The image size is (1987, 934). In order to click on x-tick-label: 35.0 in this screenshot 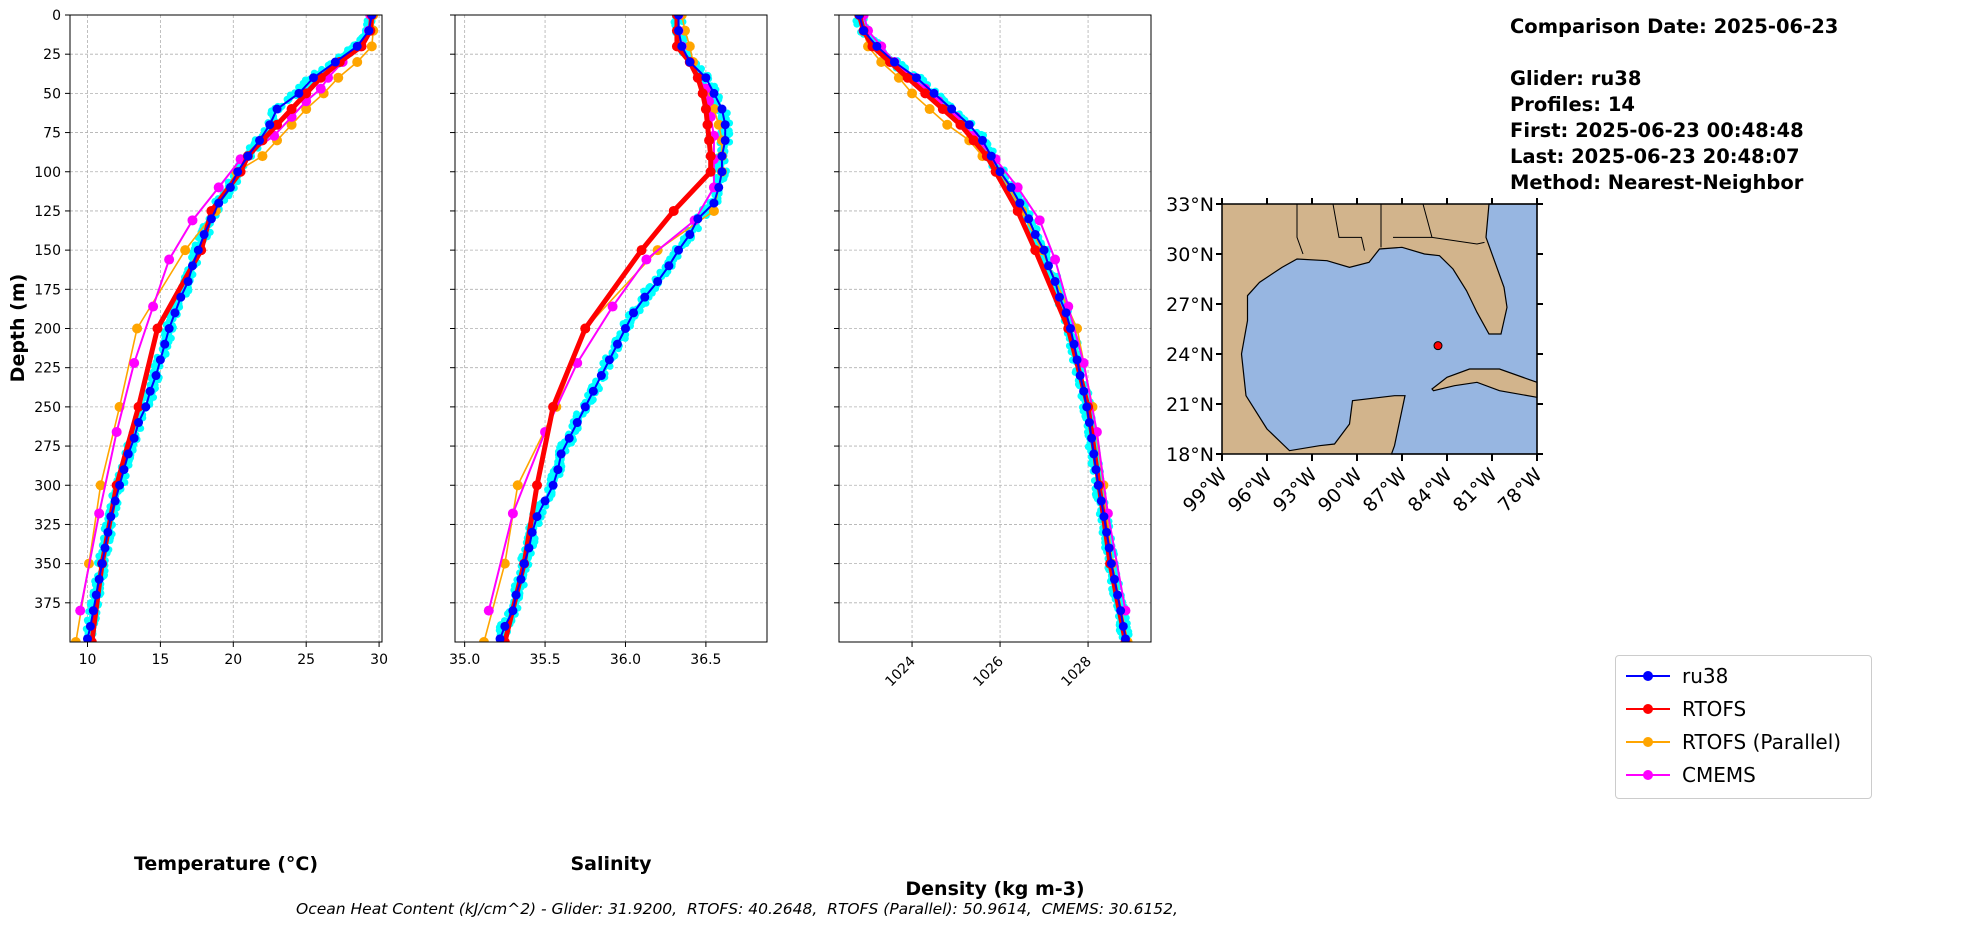, I will do `click(464, 660)`.